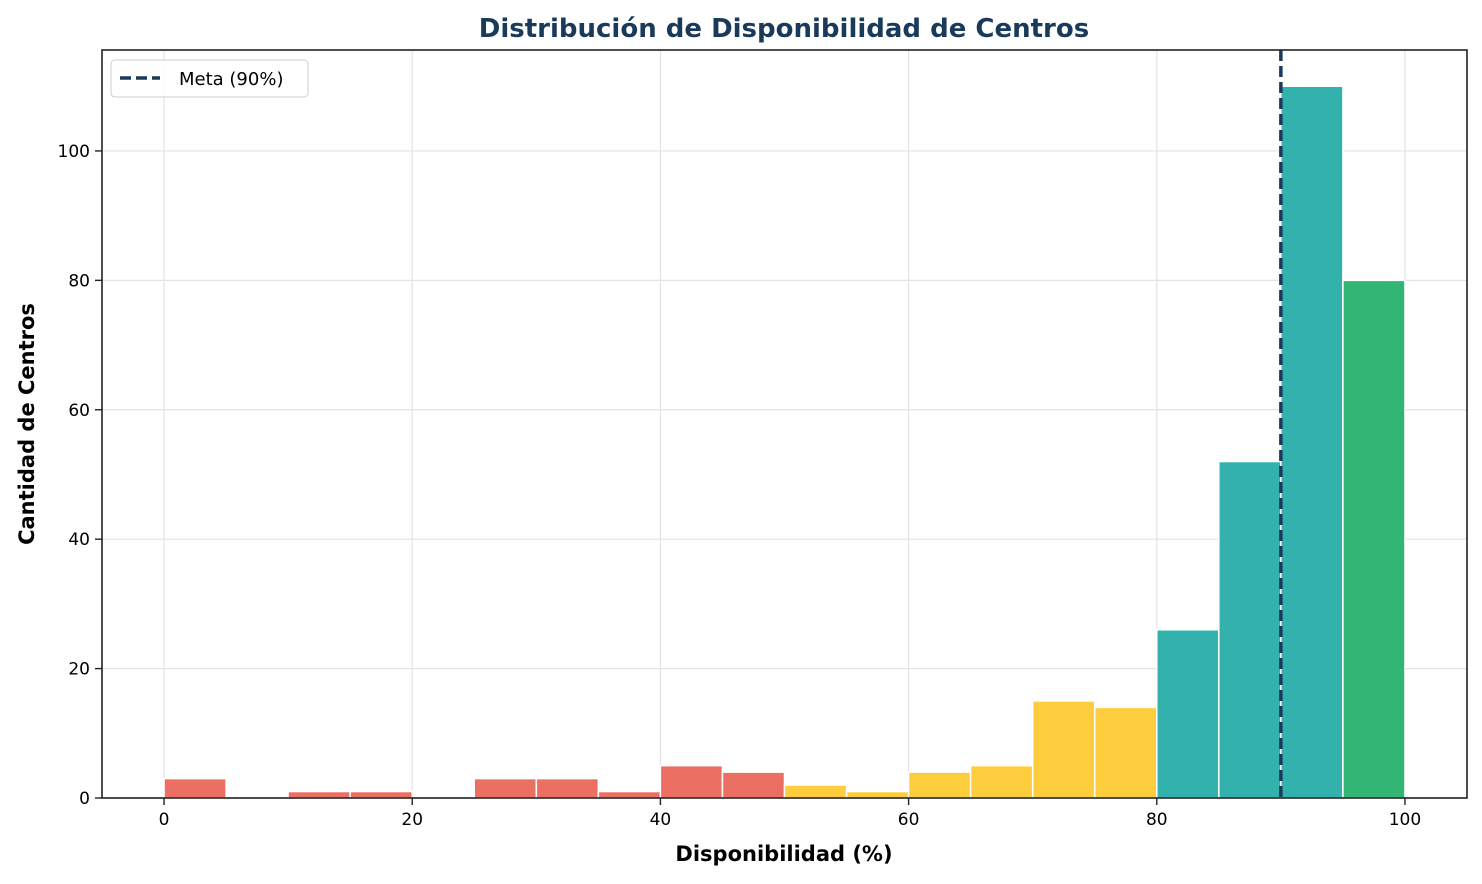  I want to click on y-tick-label: 40, so click(79, 540).